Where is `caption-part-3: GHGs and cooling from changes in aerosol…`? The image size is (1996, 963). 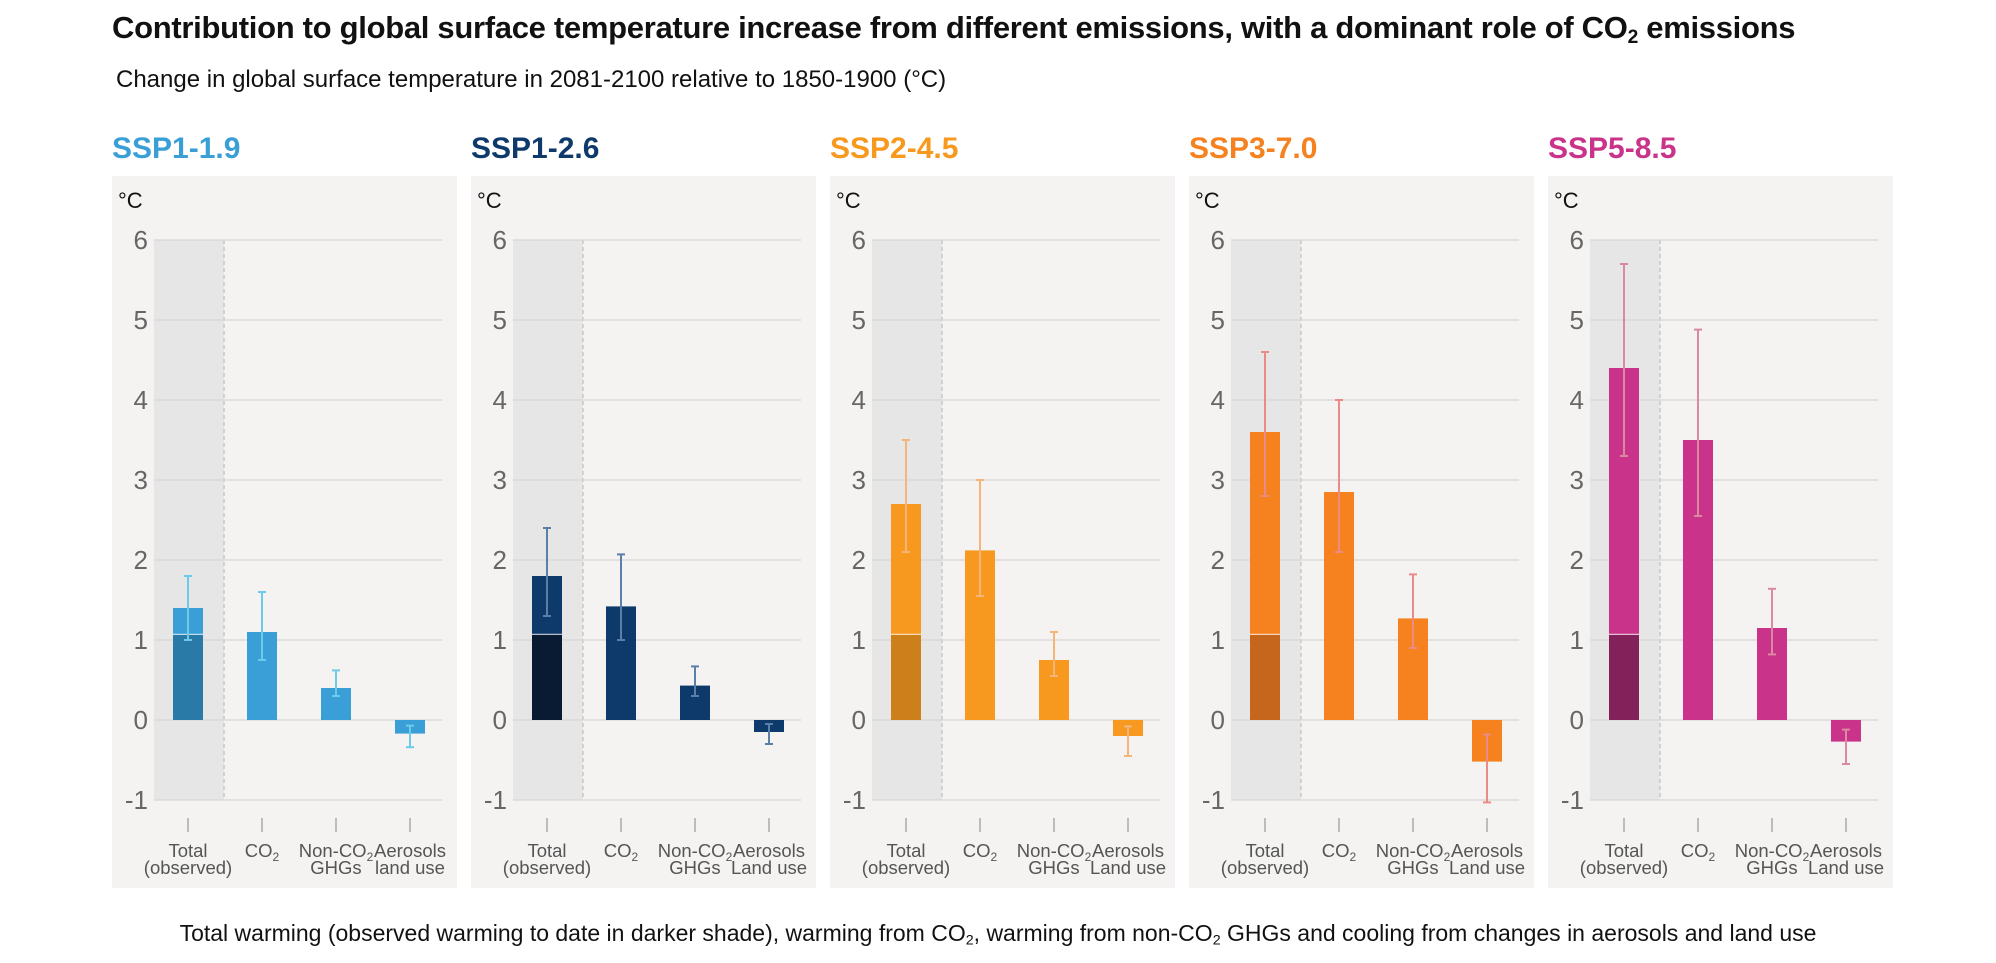 caption-part-3: GHGs and cooling from changes in aerosol… is located at coordinates (1518, 933).